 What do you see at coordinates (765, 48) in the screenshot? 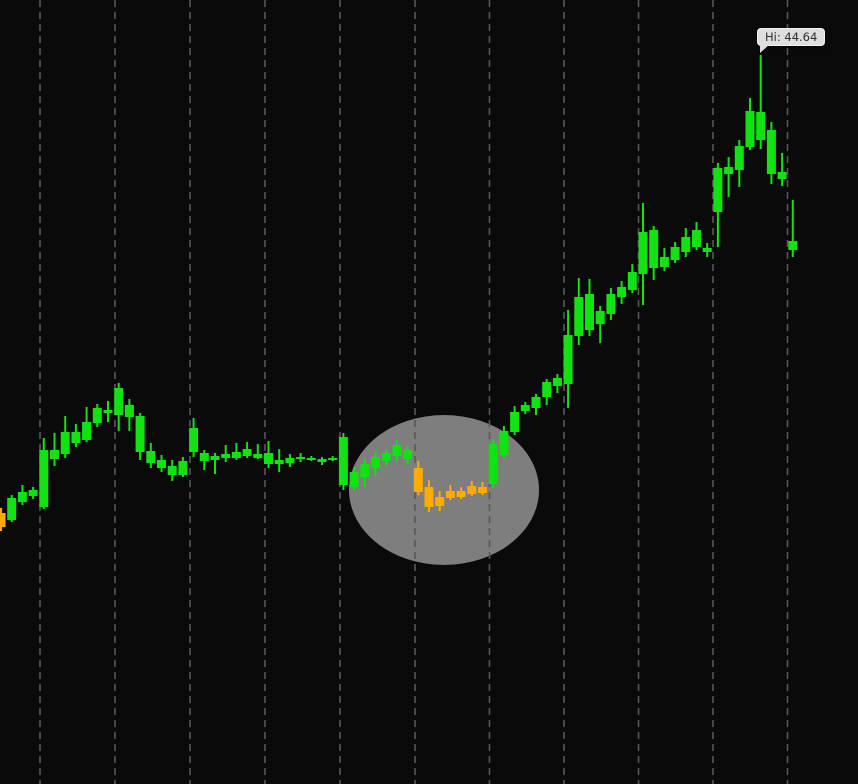
I see `tooltip-pointer-icon` at bounding box center [765, 48].